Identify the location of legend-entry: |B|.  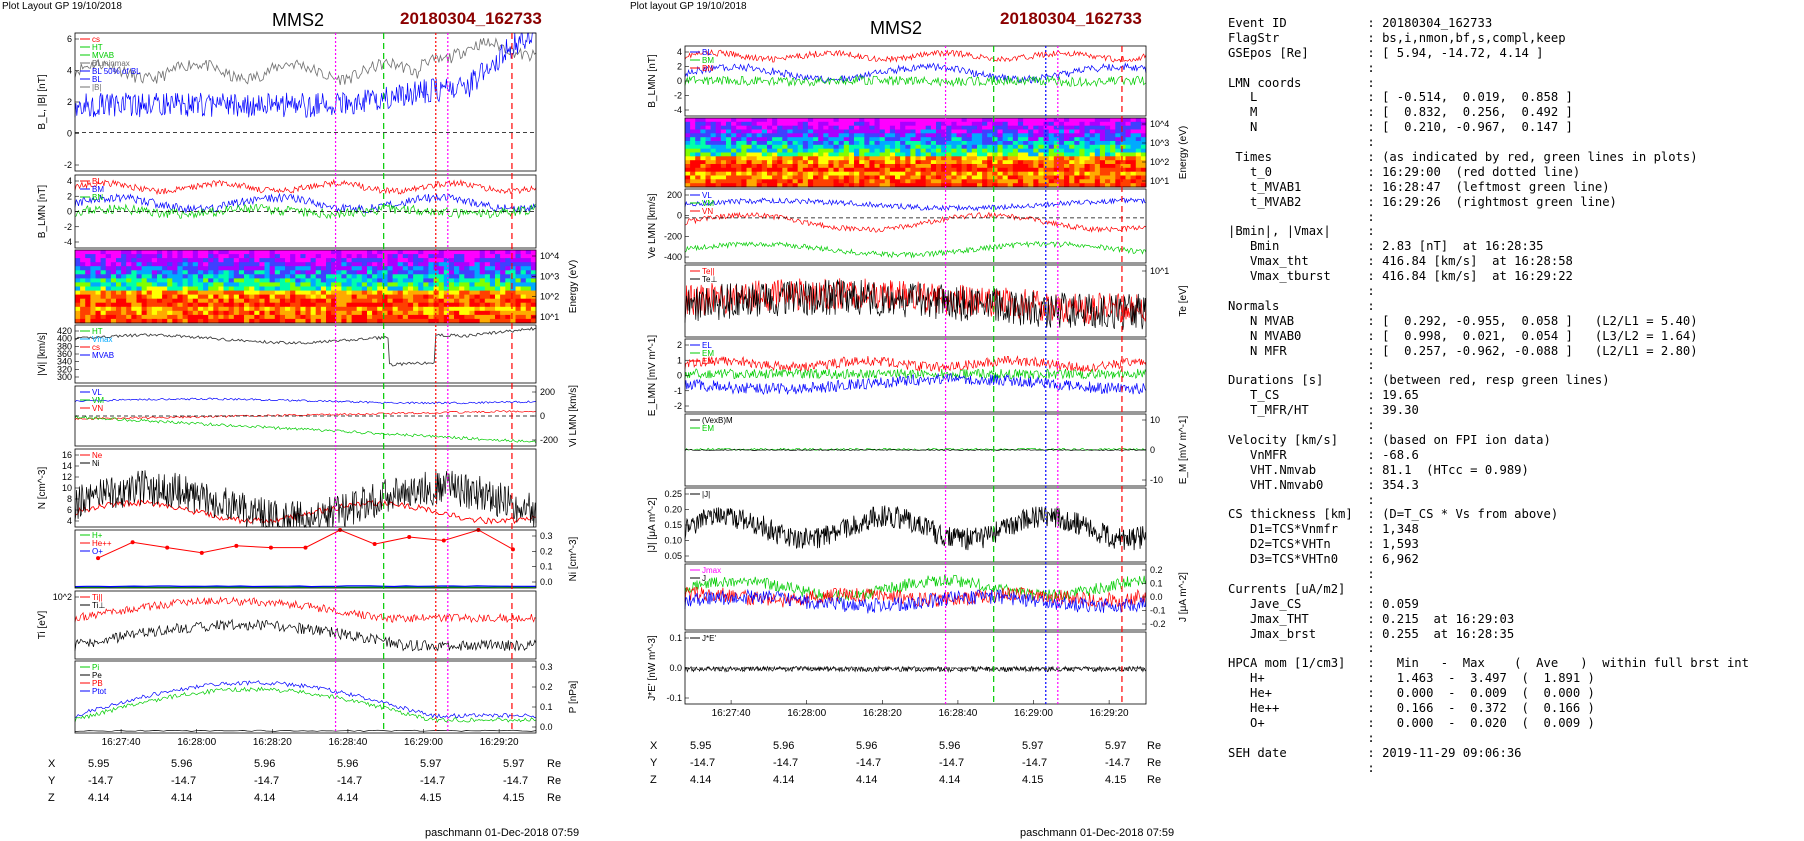
(97, 87).